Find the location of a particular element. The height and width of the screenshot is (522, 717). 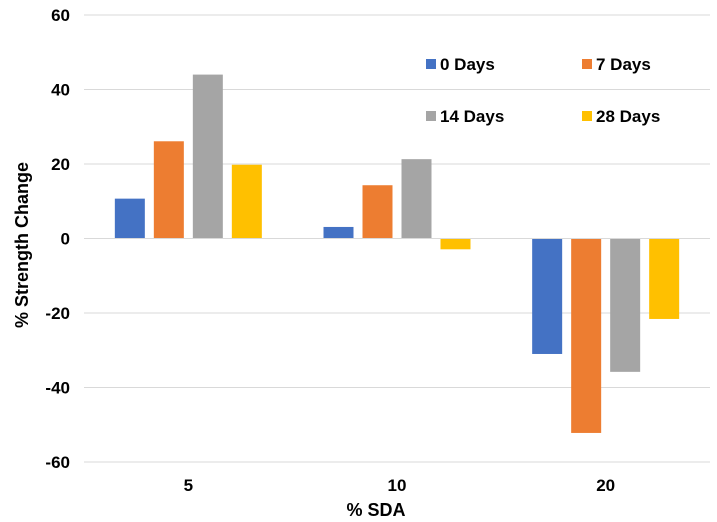

y-tick-label: -60 is located at coordinates (57, 462).